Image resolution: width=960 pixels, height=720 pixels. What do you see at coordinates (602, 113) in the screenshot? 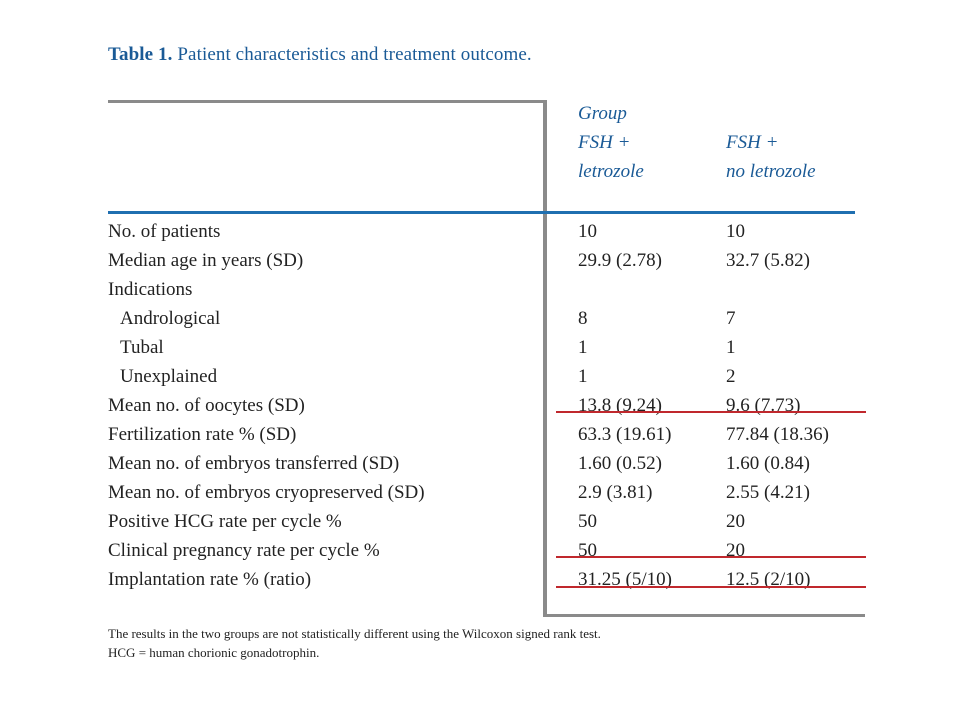
I see `column-header-line: Group` at bounding box center [602, 113].